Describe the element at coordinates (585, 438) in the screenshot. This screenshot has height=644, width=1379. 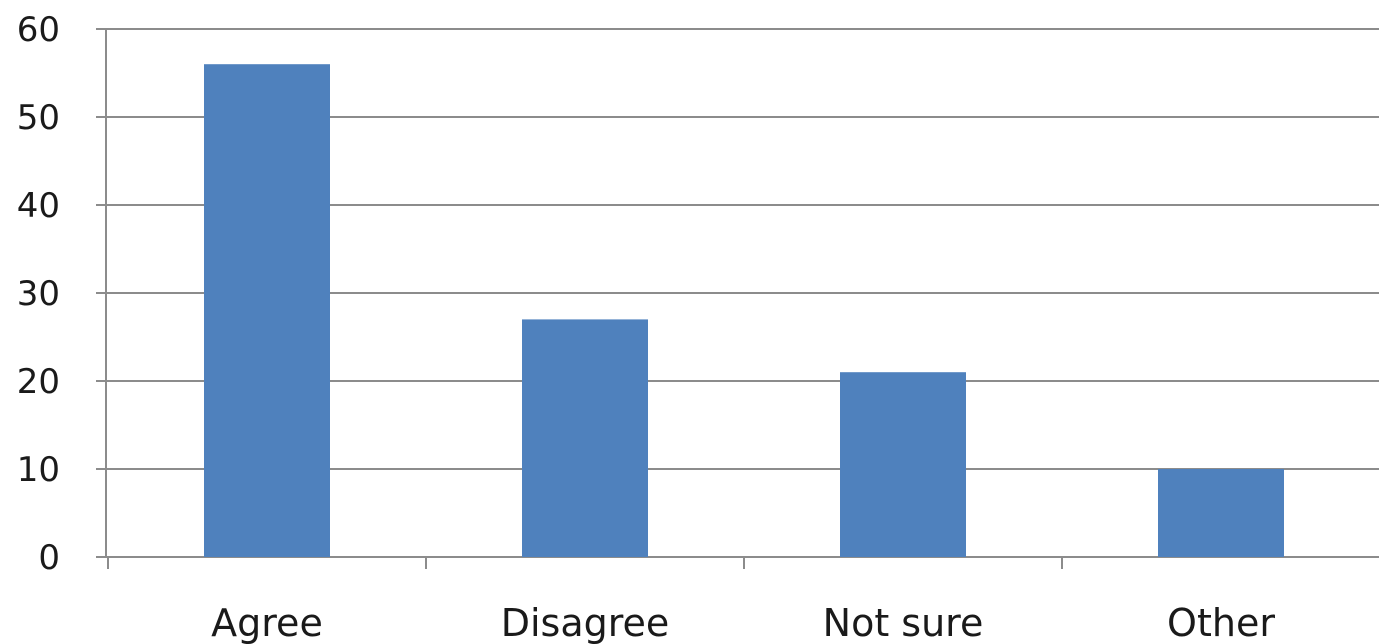
I see `bar-disagree` at that location.